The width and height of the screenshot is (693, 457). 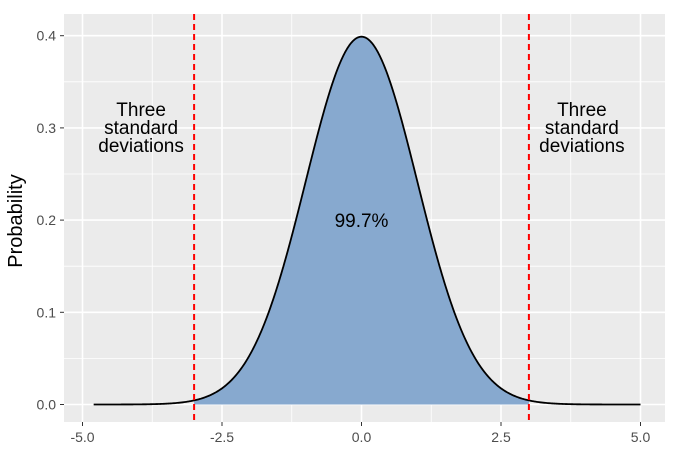 I want to click on right-annotation-line: deviations, so click(x=582, y=146).